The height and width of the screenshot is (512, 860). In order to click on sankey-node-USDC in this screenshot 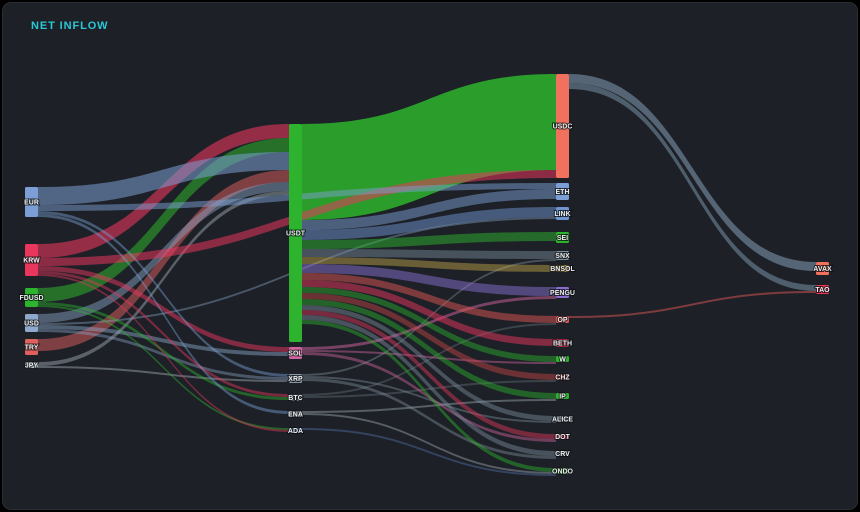, I will do `click(562, 126)`.